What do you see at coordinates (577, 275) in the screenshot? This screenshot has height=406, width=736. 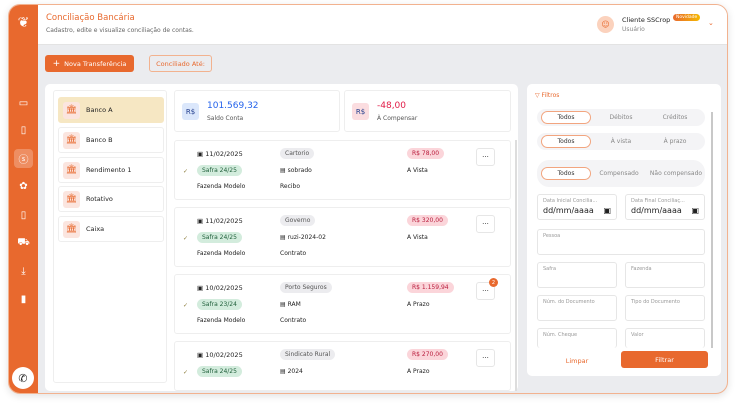 I see `safra-field: Safra` at bounding box center [577, 275].